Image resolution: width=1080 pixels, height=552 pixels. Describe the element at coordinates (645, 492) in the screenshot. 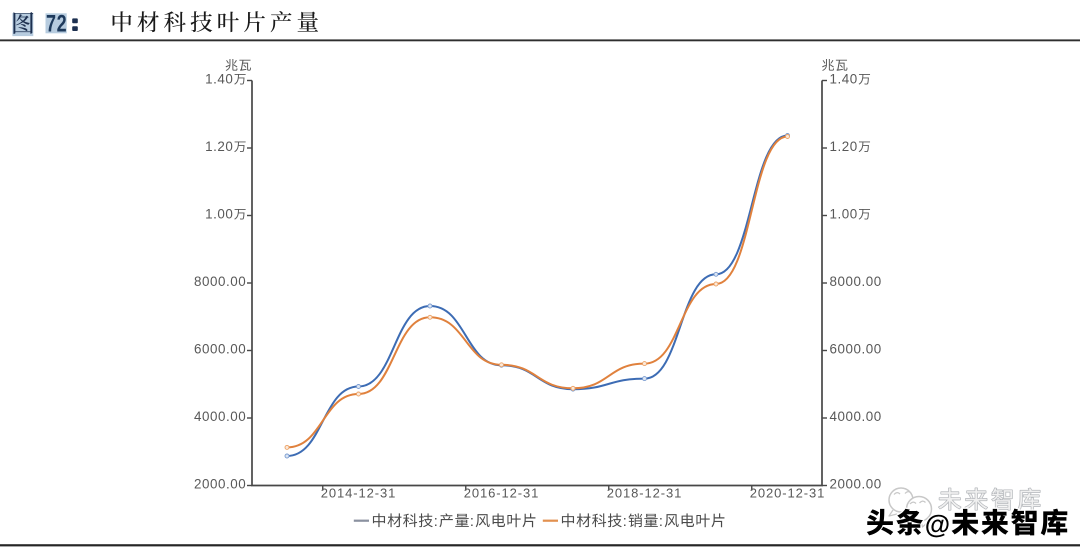

I see `svg-text: 2018-12-31` at that location.